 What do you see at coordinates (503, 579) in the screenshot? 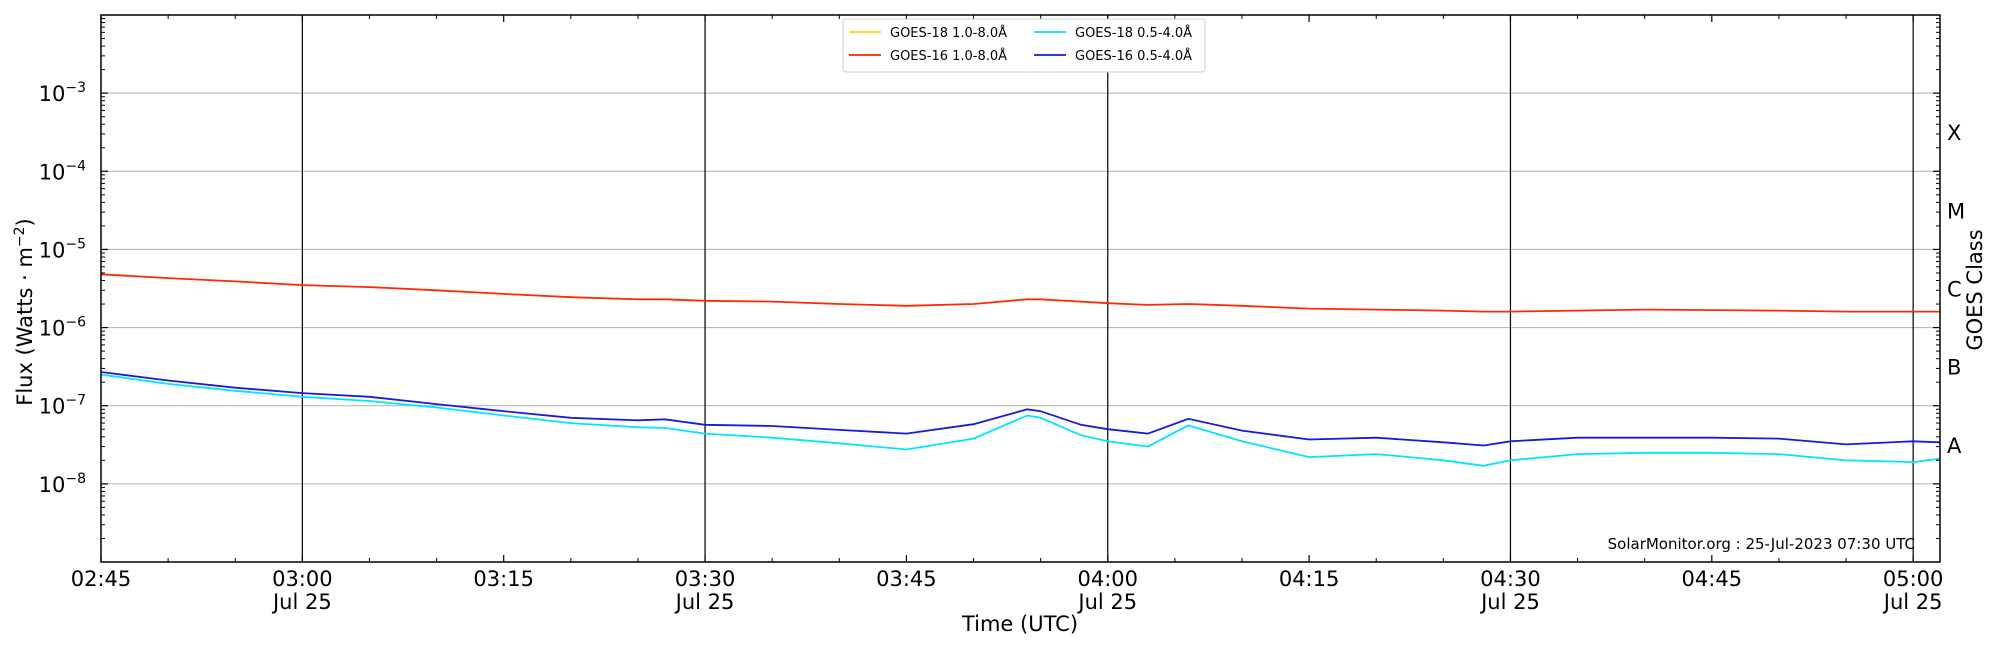
I see `x-tick-label: 03:15` at bounding box center [503, 579].